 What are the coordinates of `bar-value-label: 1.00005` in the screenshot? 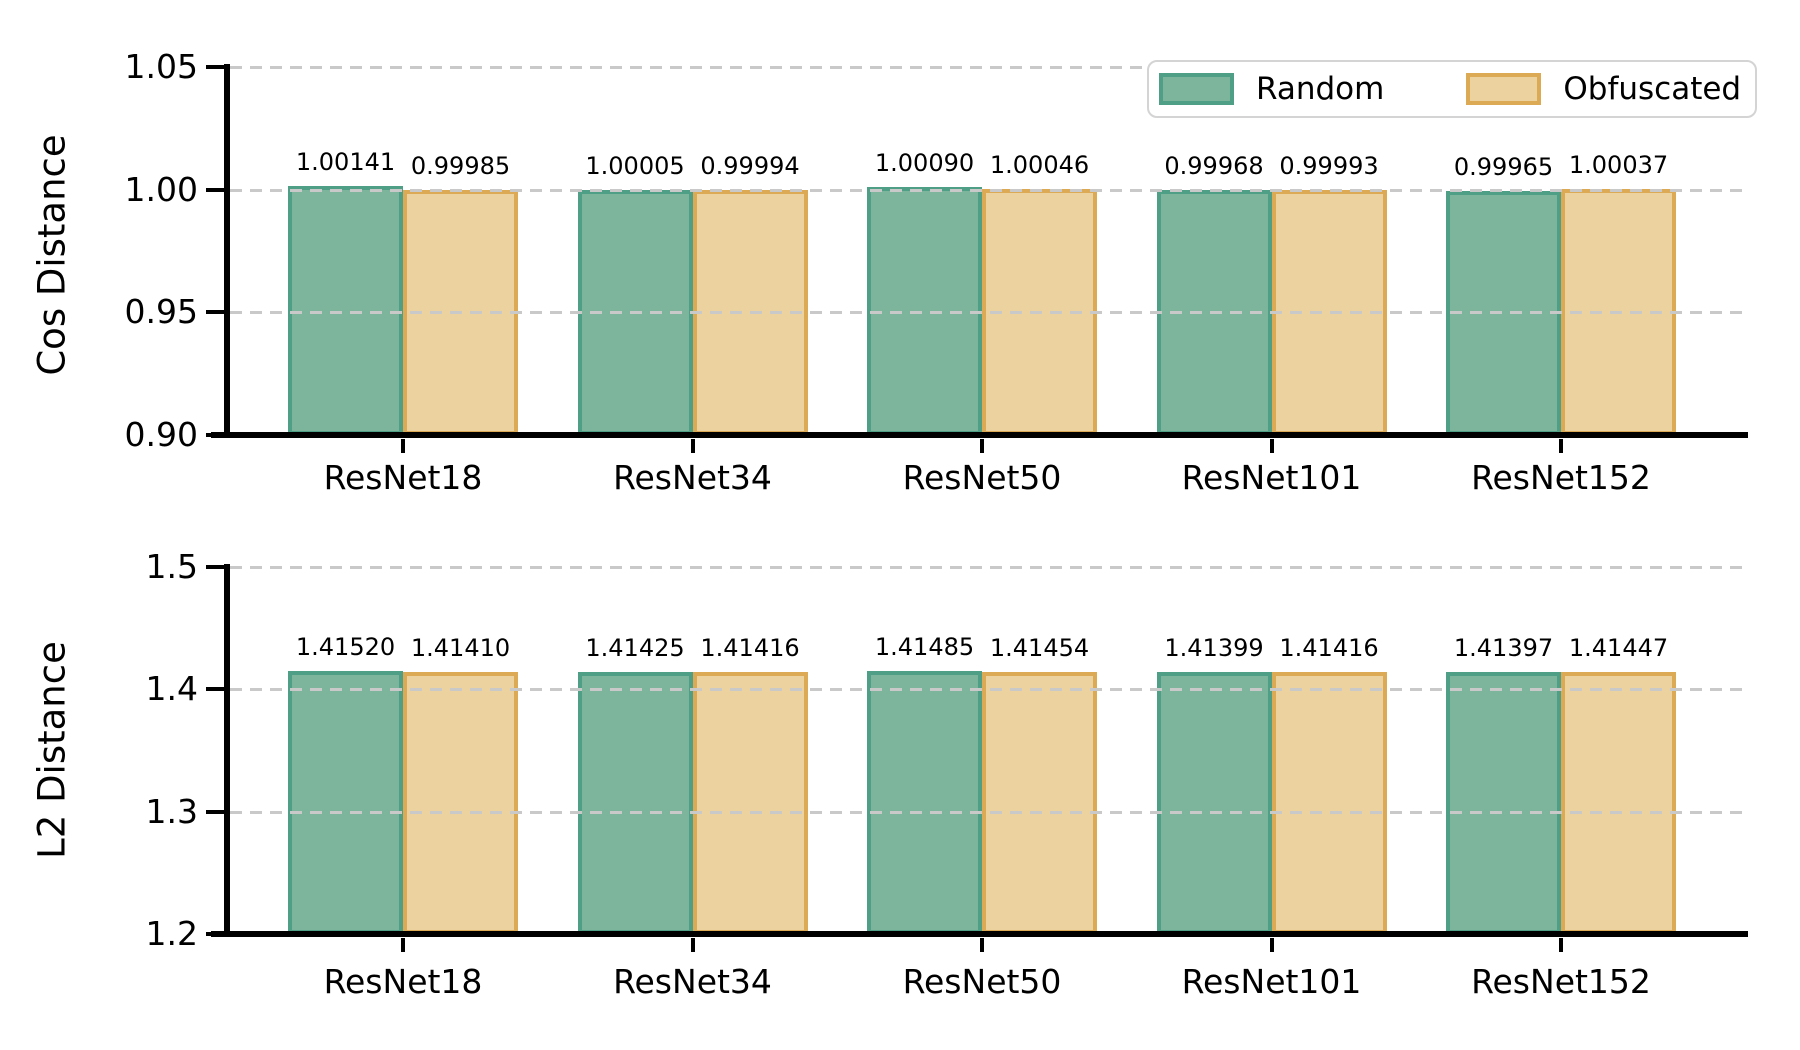 It's located at (635, 165).